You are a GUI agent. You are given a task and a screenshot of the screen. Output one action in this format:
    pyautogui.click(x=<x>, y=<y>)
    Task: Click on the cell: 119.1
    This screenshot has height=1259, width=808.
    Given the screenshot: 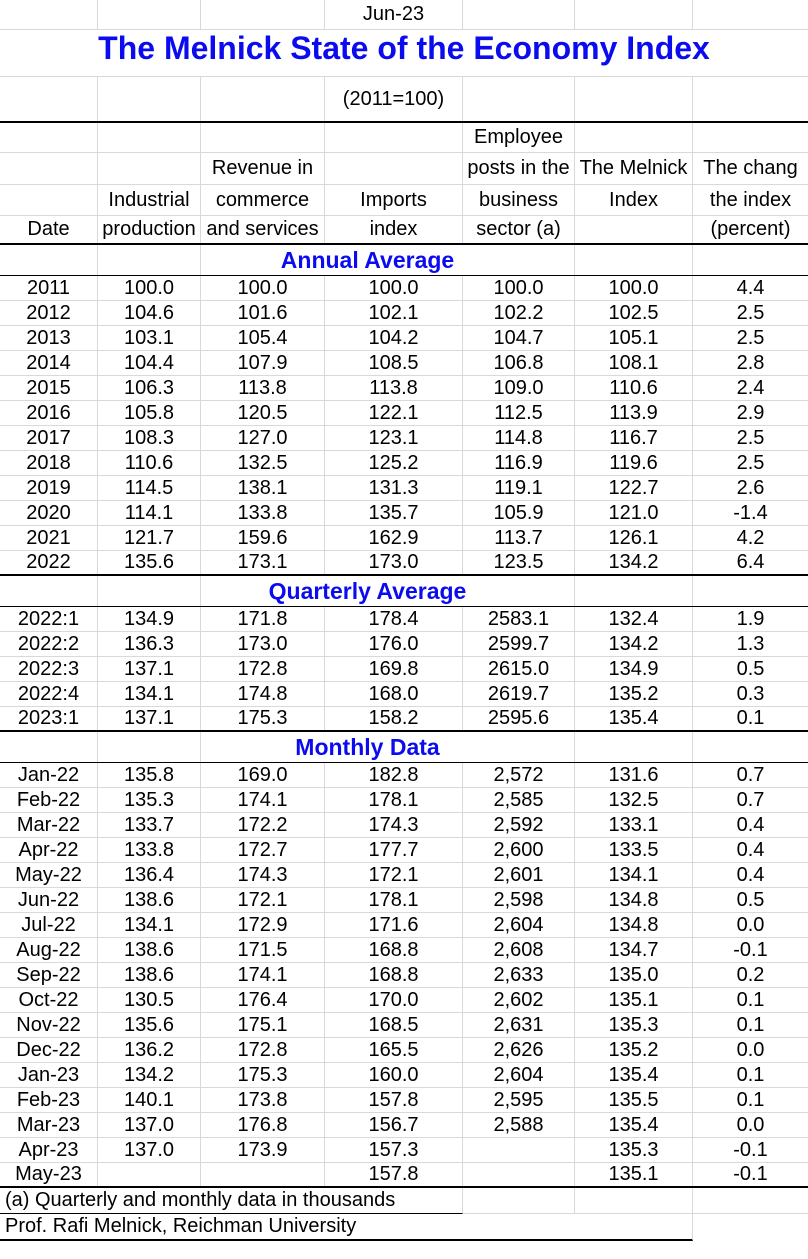 What is the action you would take?
    pyautogui.click(x=519, y=488)
    